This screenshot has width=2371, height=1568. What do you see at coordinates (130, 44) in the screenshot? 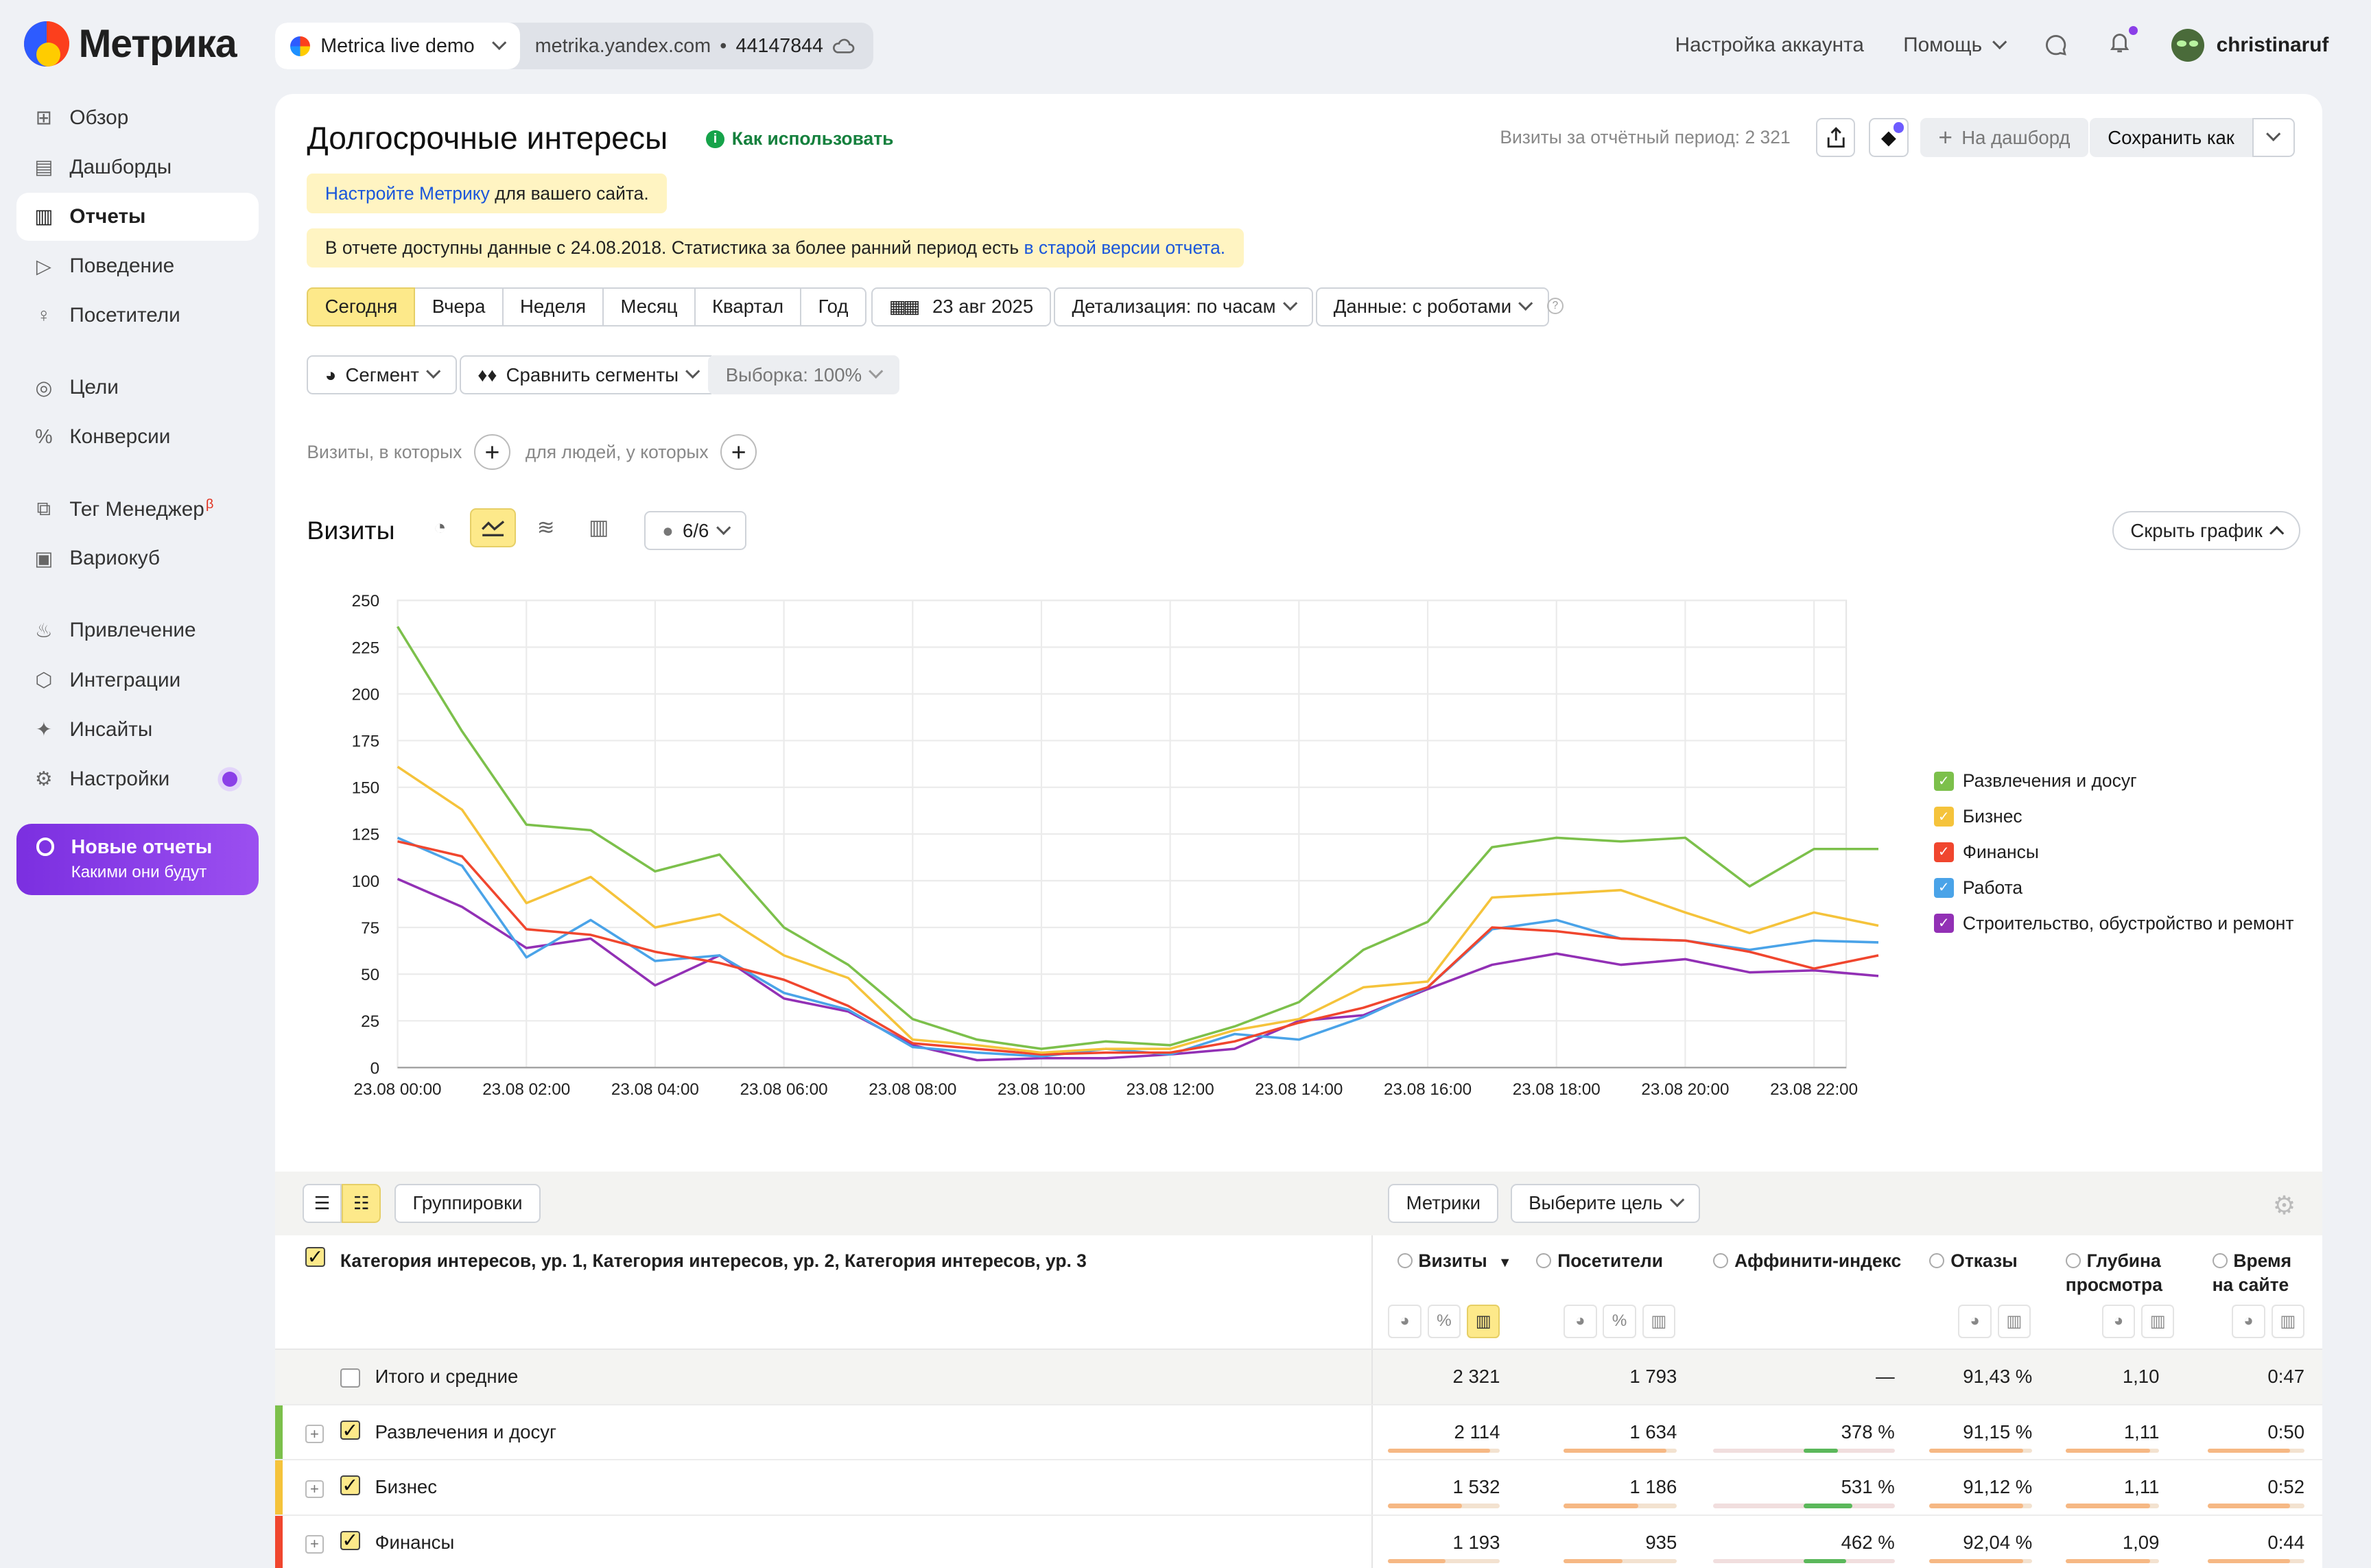
I see `app-logo: Метрика` at bounding box center [130, 44].